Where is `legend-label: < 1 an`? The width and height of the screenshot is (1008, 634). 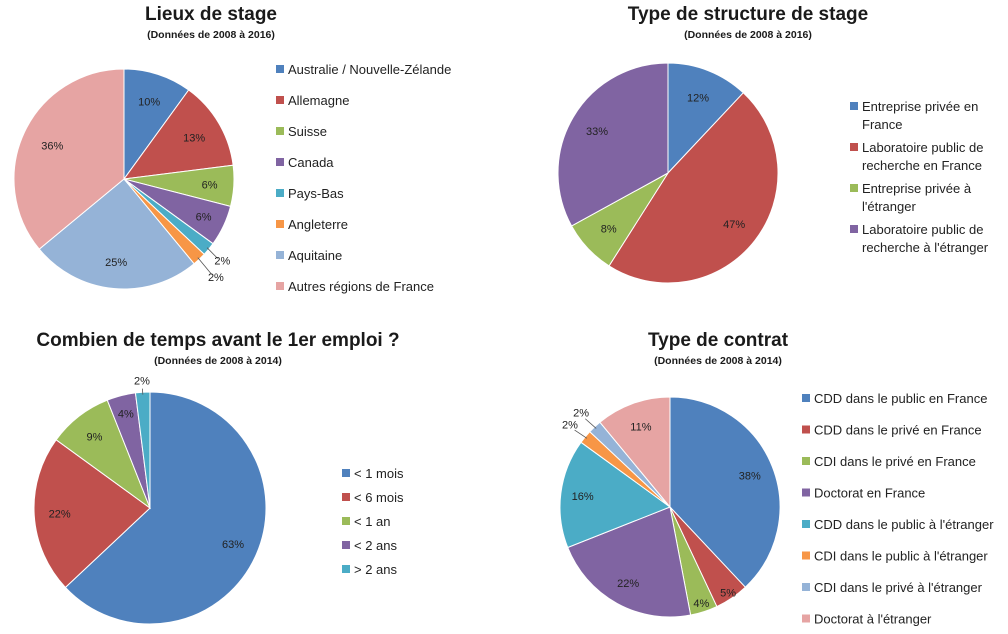
legend-label: < 1 an is located at coordinates (372, 521).